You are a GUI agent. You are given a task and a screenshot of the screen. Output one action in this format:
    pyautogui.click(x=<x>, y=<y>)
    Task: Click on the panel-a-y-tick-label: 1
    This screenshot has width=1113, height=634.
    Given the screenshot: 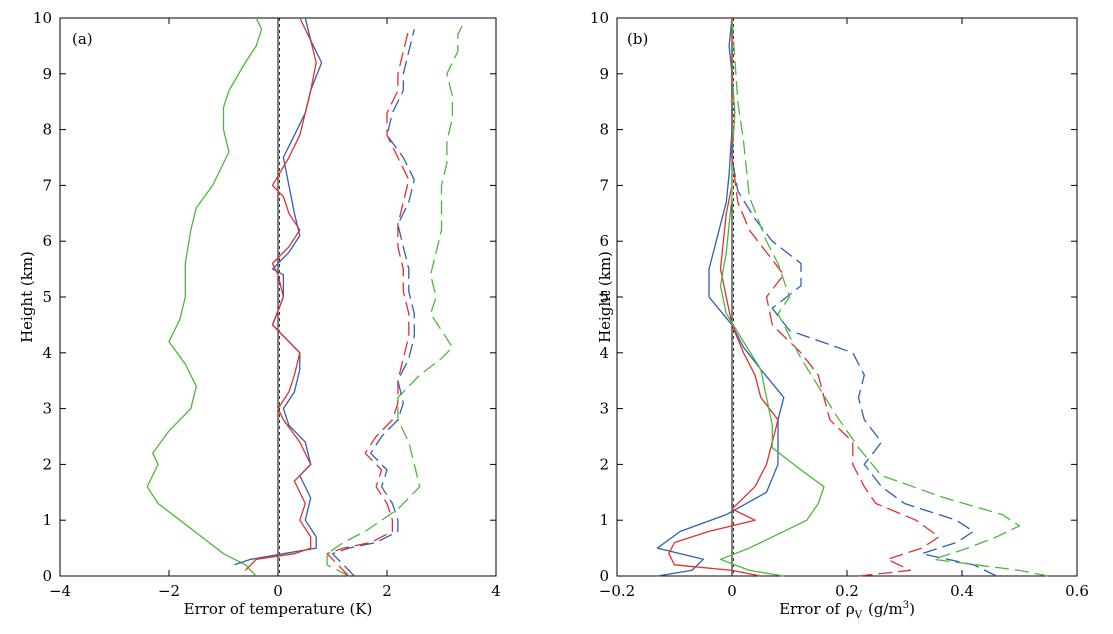 What is the action you would take?
    pyautogui.click(x=47, y=520)
    